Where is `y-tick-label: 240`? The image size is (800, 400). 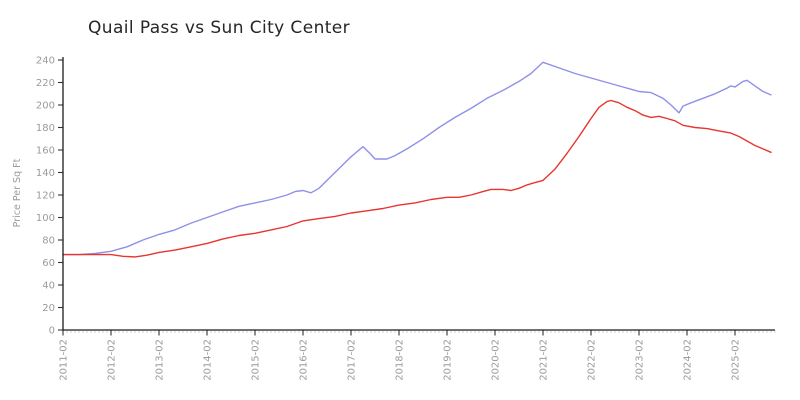 y-tick-label: 240 is located at coordinates (45, 61).